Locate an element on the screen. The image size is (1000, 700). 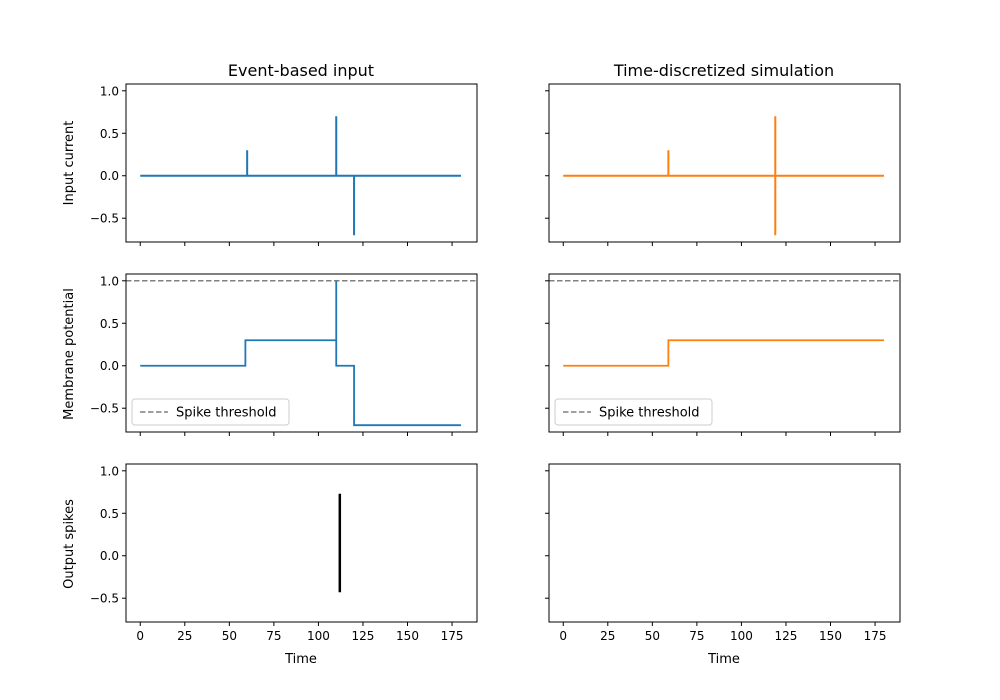
panel-r2-c1: 0 25 50 75 100 125 150 175 is located at coordinates (723, 553).